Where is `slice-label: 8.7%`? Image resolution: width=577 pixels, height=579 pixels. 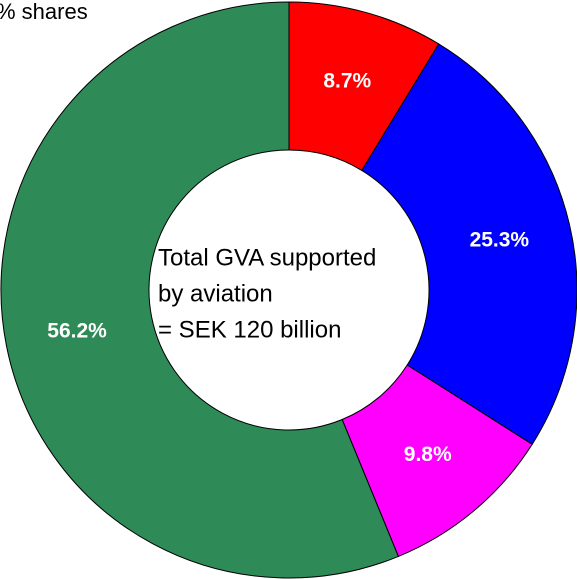
slice-label: 8.7% is located at coordinates (347, 81).